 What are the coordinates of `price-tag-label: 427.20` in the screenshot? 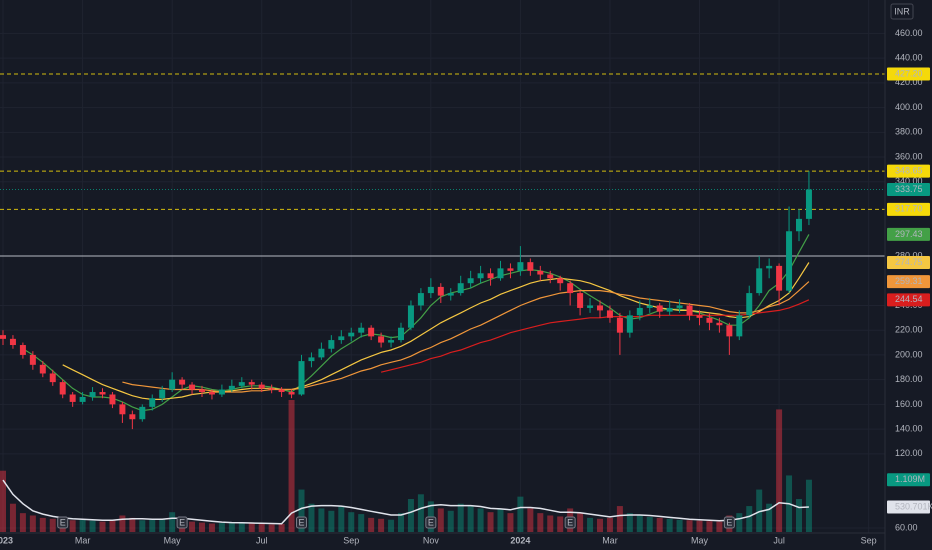 It's located at (909, 73).